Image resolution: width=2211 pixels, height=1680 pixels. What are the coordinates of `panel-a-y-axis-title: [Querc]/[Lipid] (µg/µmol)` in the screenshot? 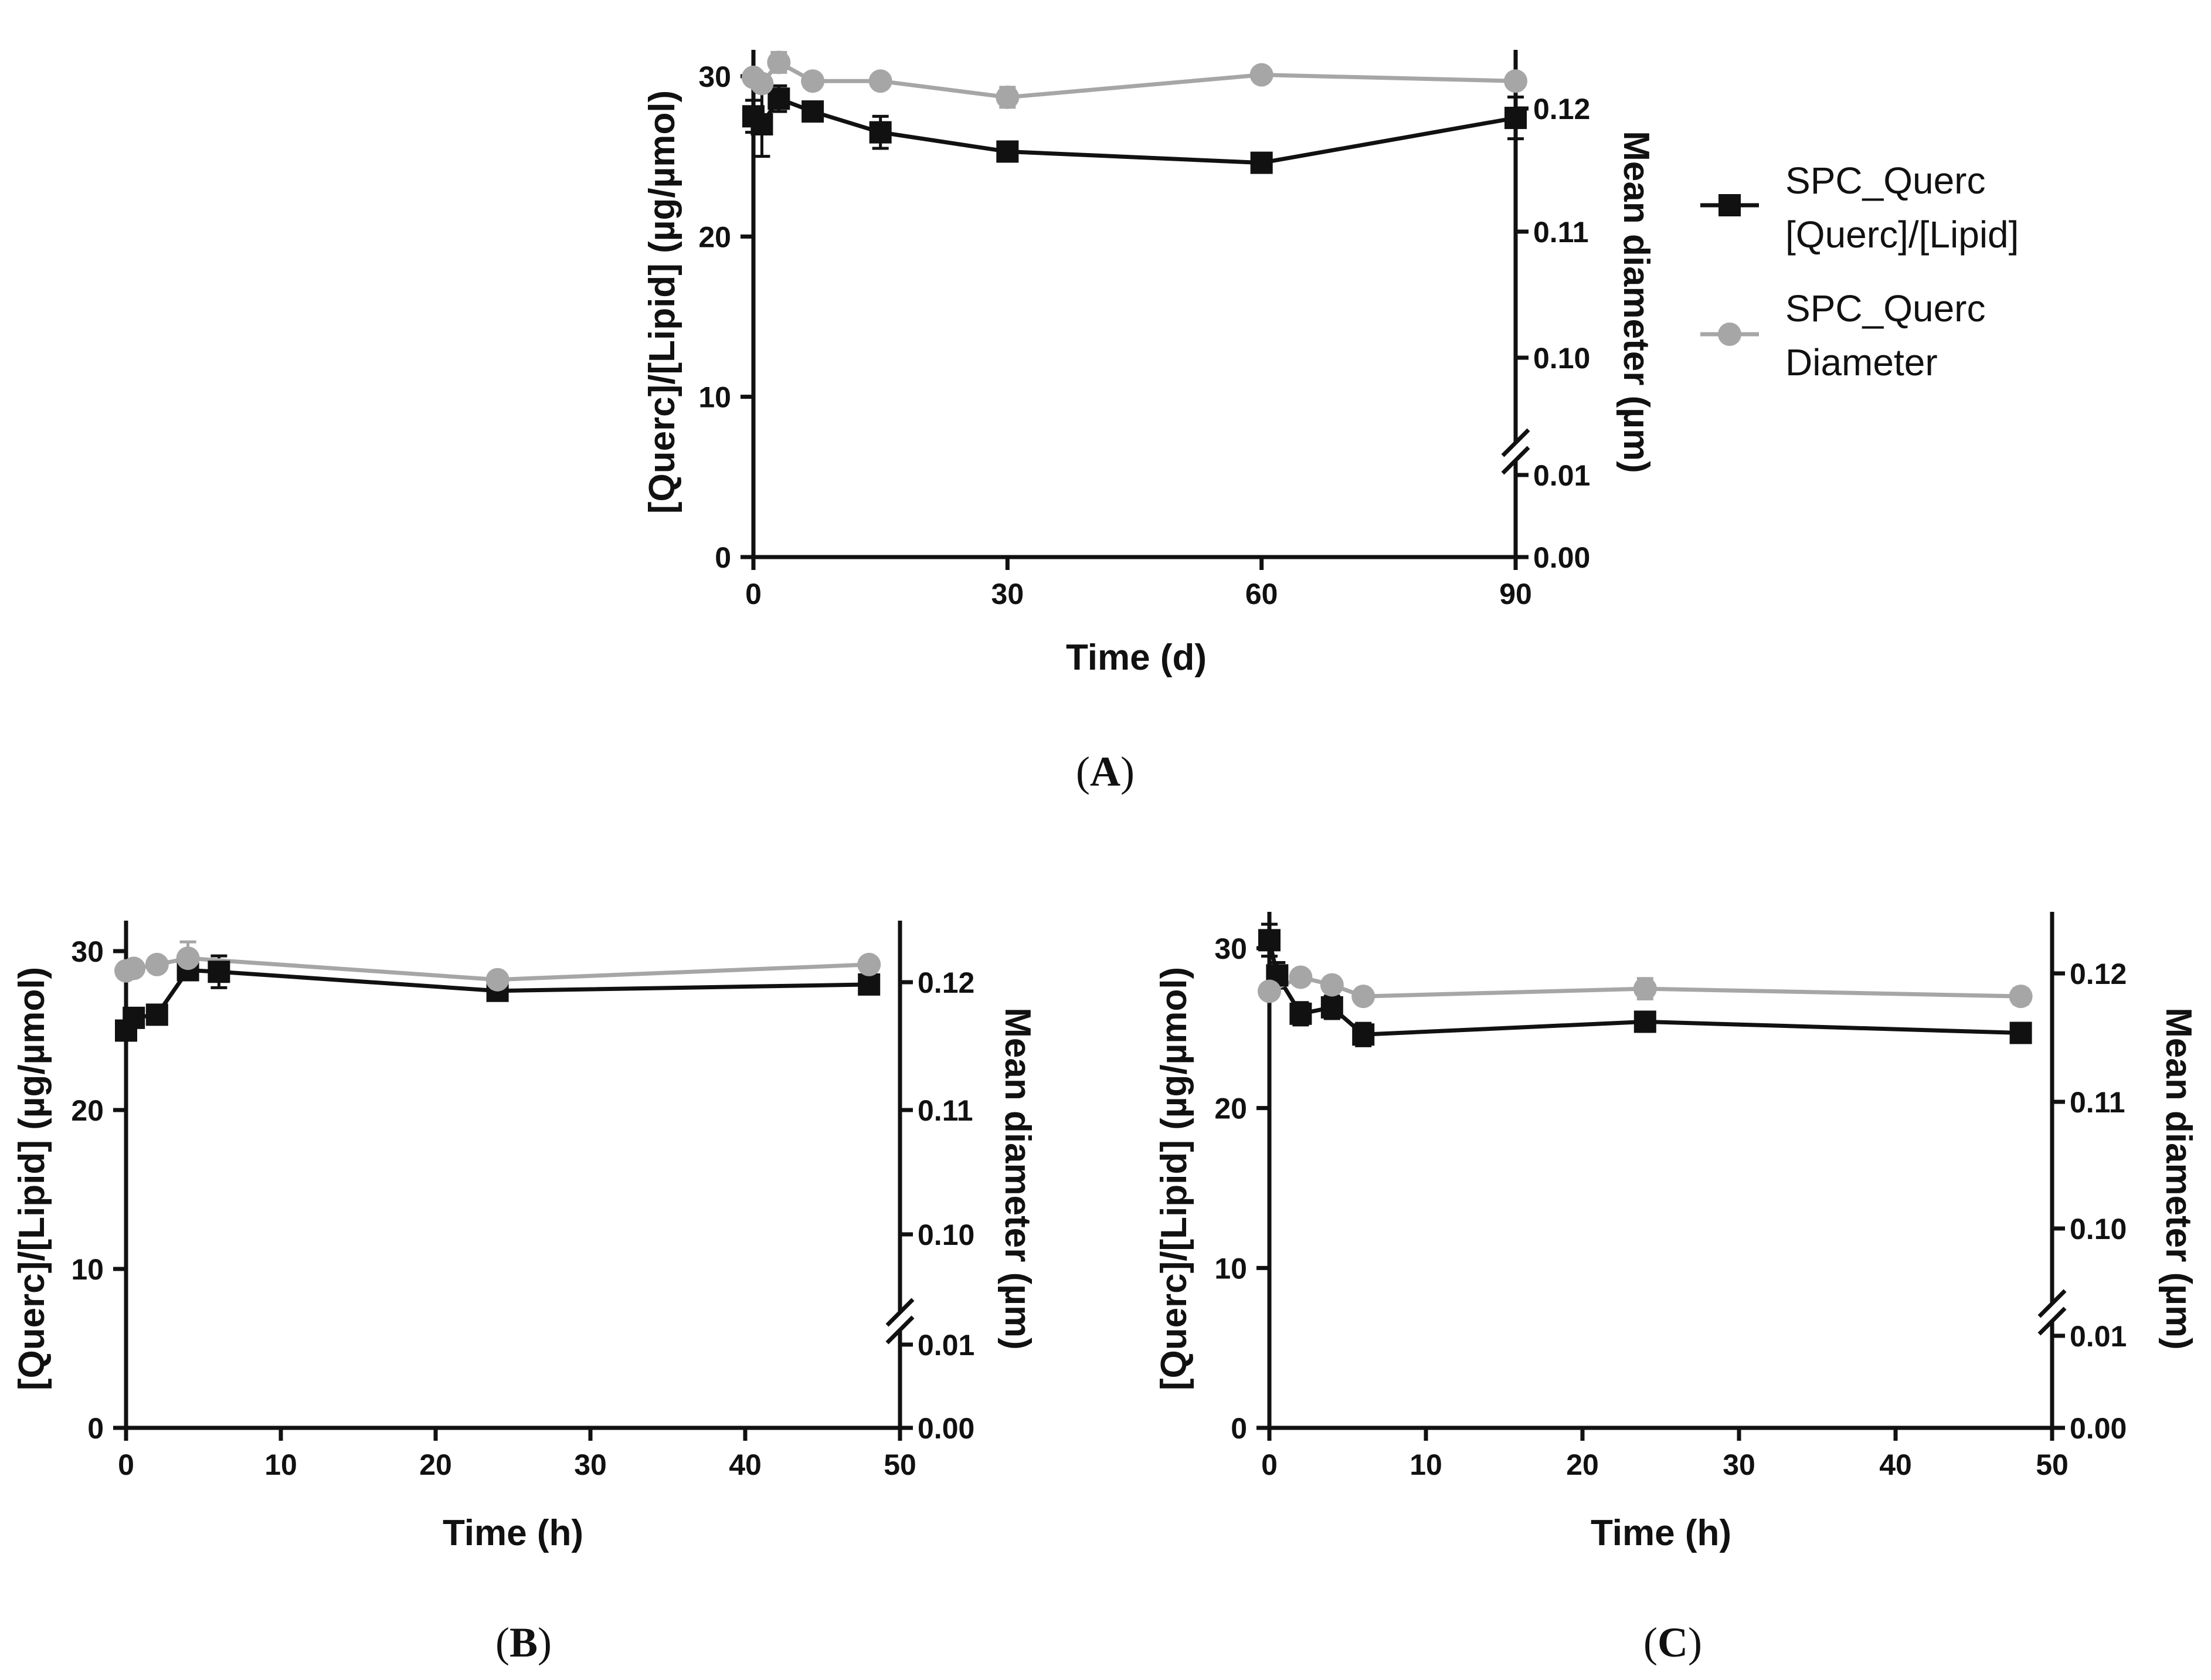 It's located at (662, 302).